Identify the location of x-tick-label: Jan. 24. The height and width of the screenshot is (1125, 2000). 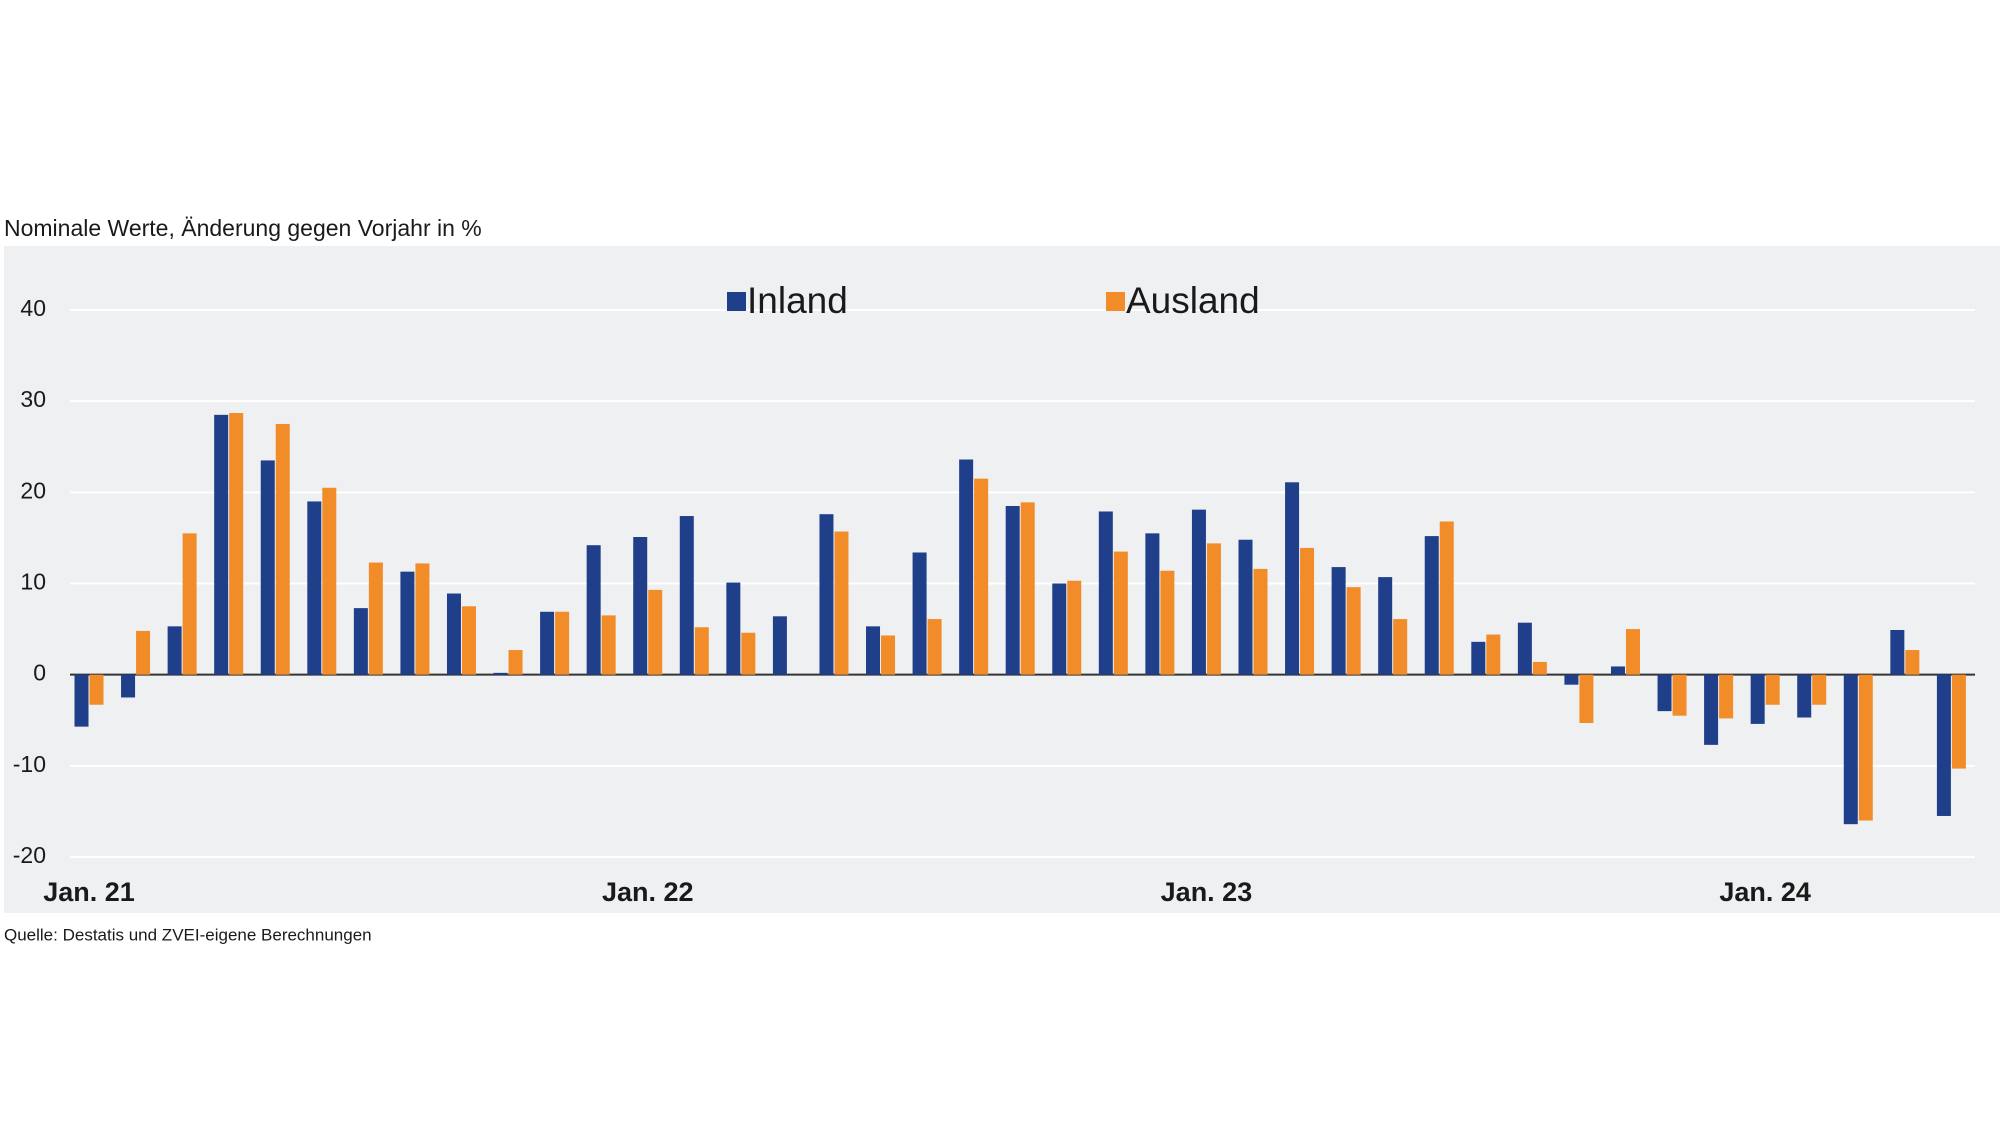
(1765, 892).